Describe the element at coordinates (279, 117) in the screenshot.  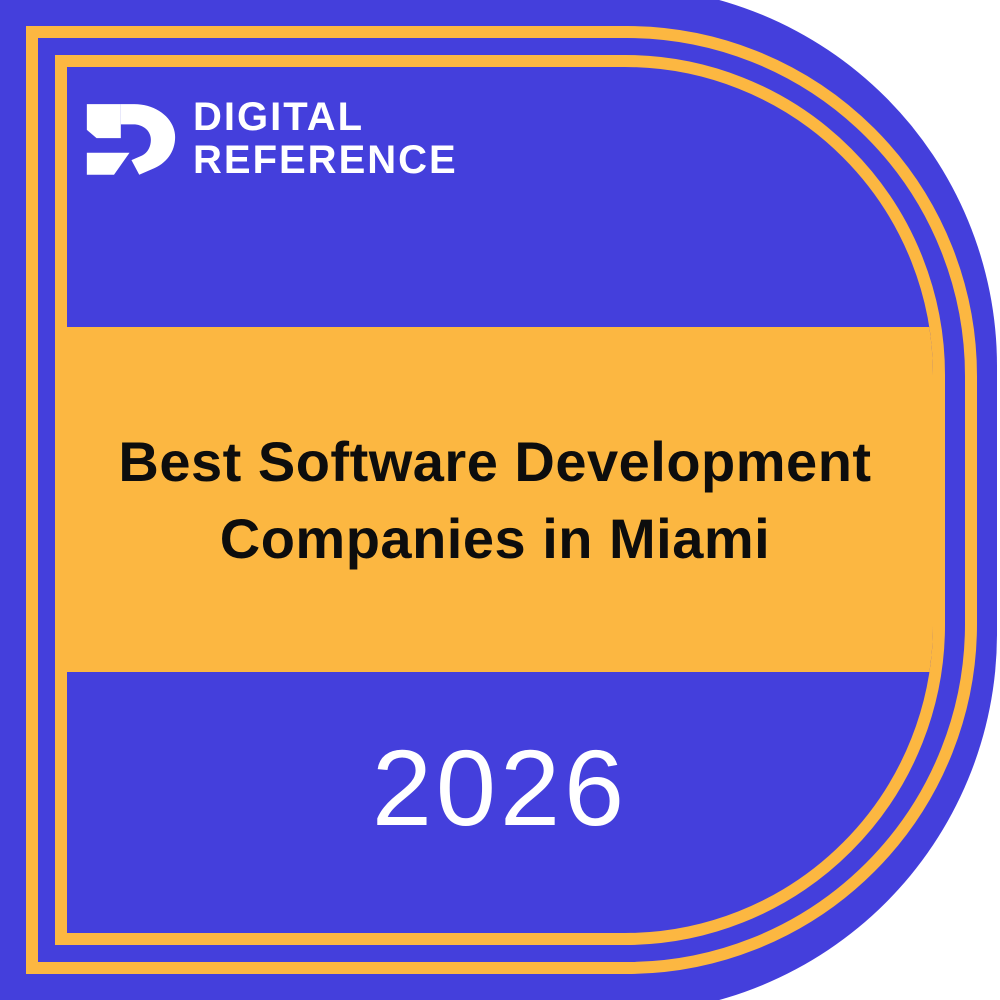
I see `brand-name-line1: DIGITAL` at that location.